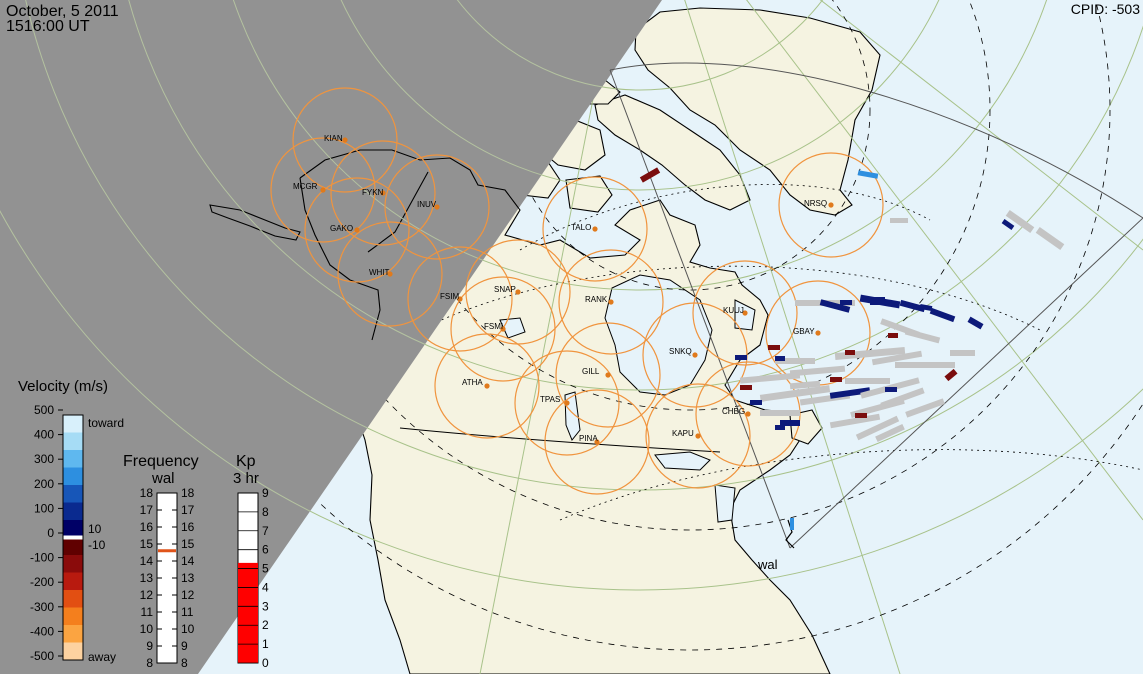 The height and width of the screenshot is (674, 1143). Describe the element at coordinates (695, 355) in the screenshot. I see `station-dot-snkq` at that location.